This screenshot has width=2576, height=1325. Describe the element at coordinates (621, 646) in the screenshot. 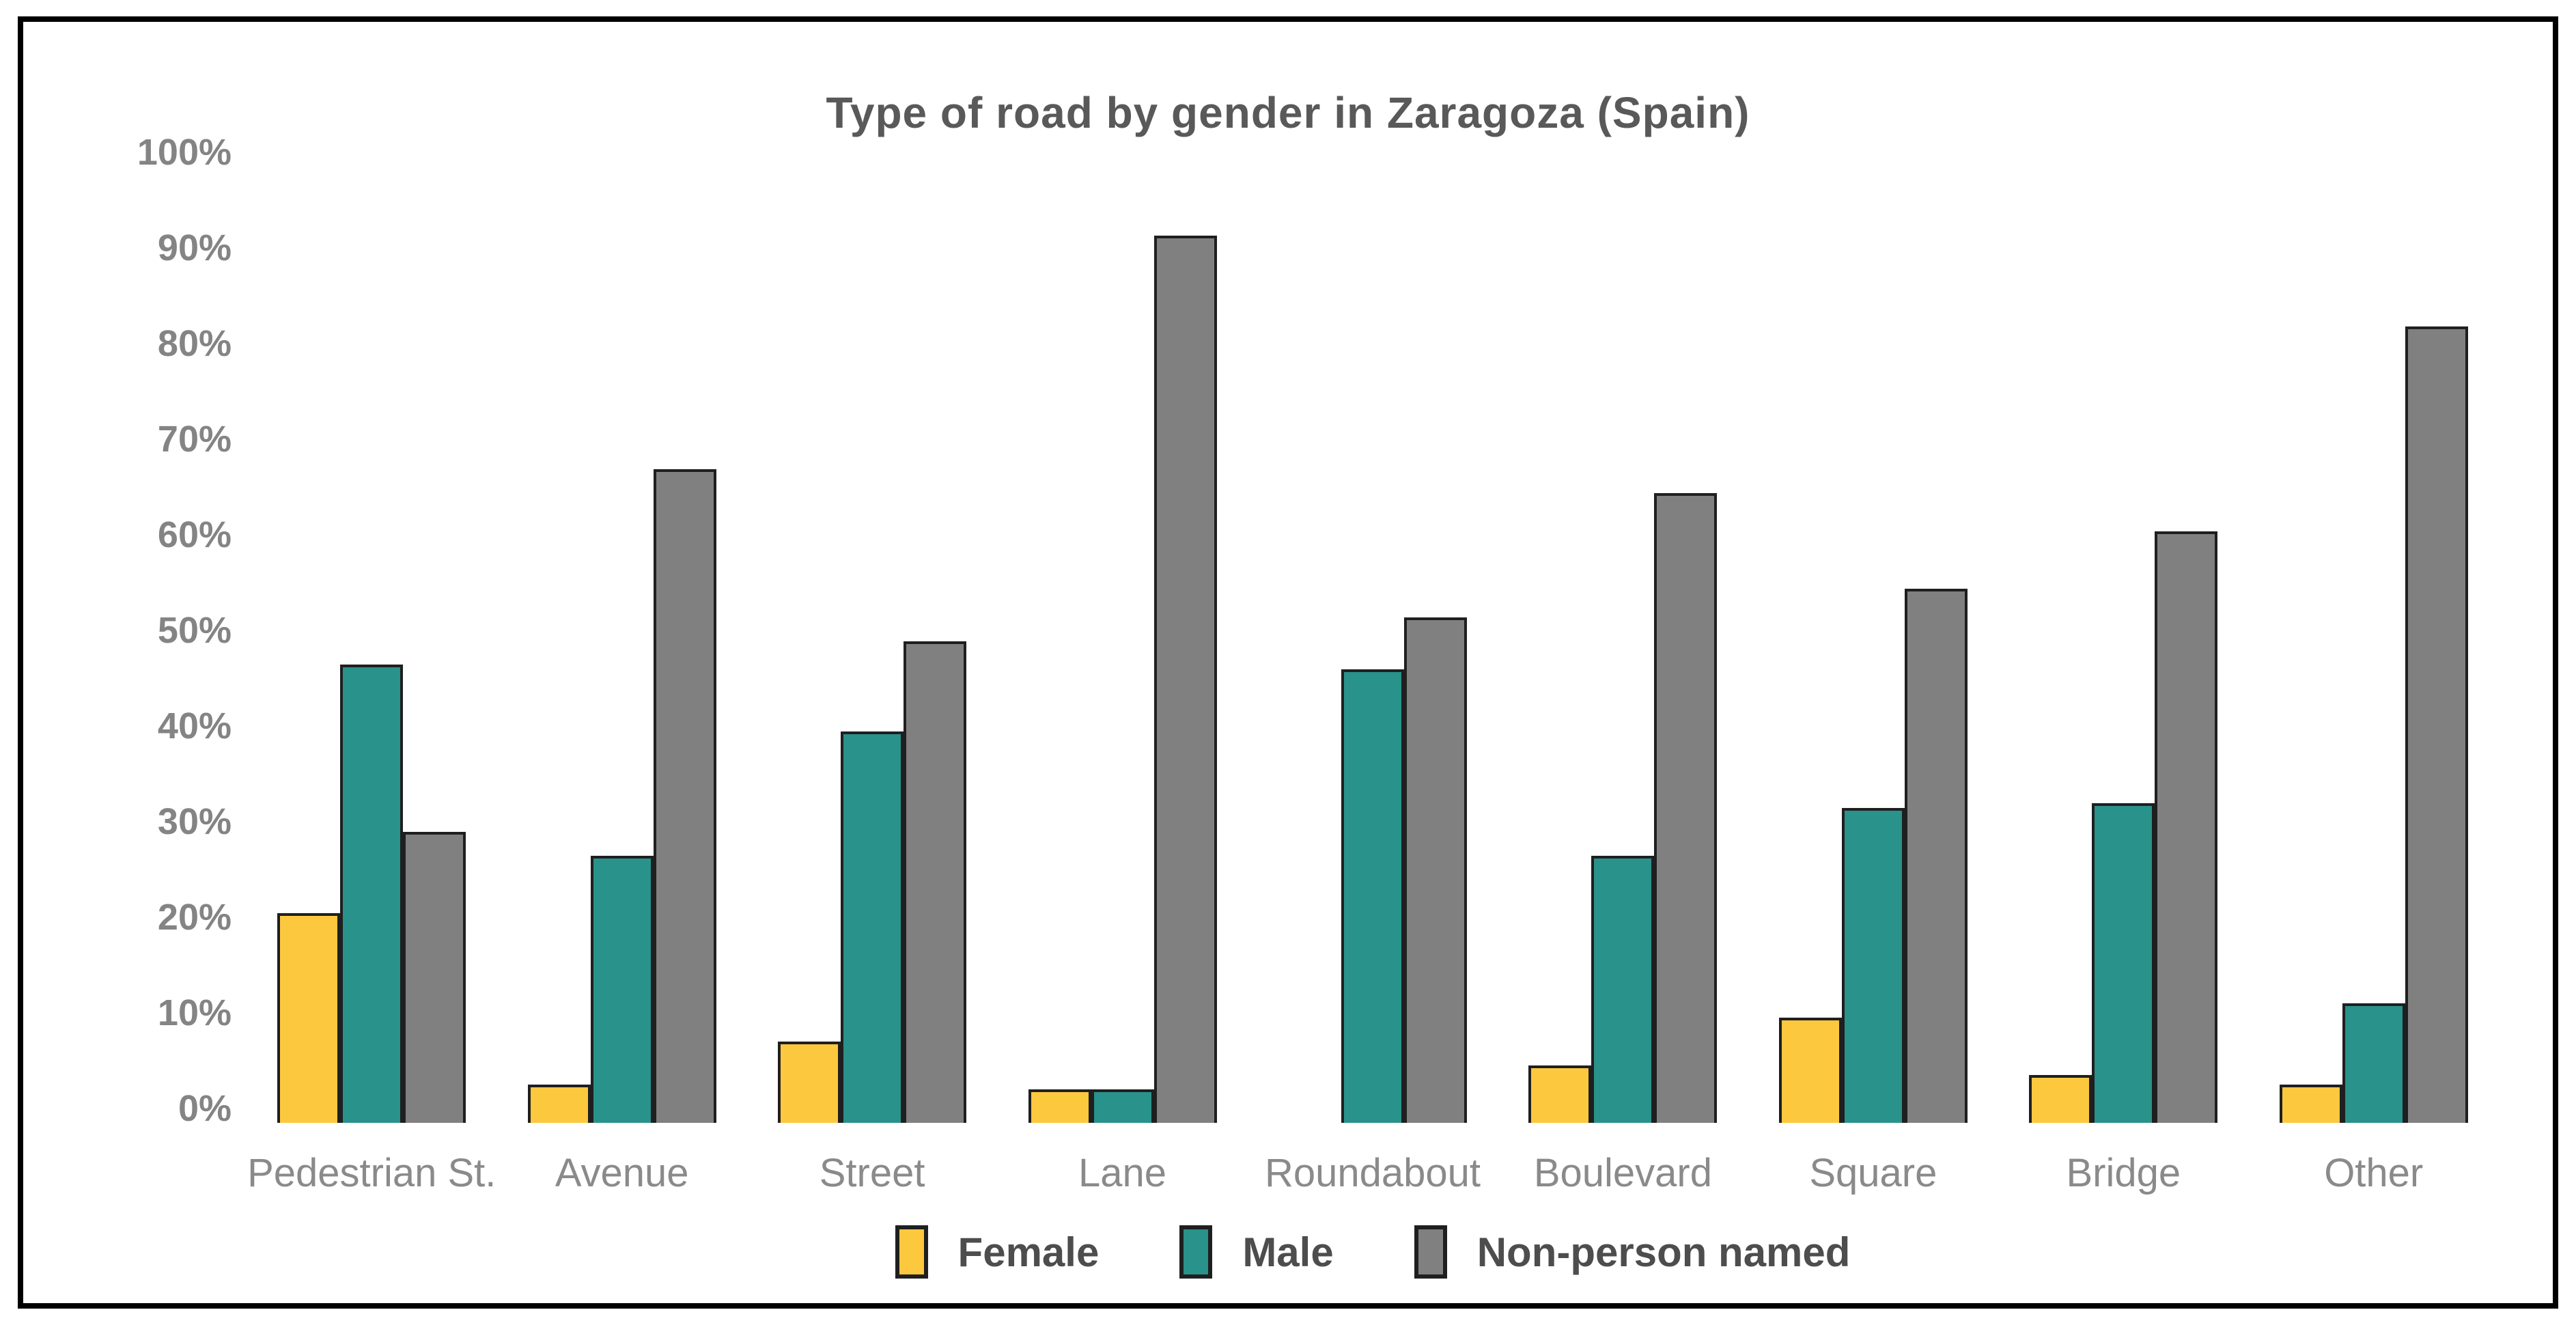

I see `bar-group-avenue` at that location.